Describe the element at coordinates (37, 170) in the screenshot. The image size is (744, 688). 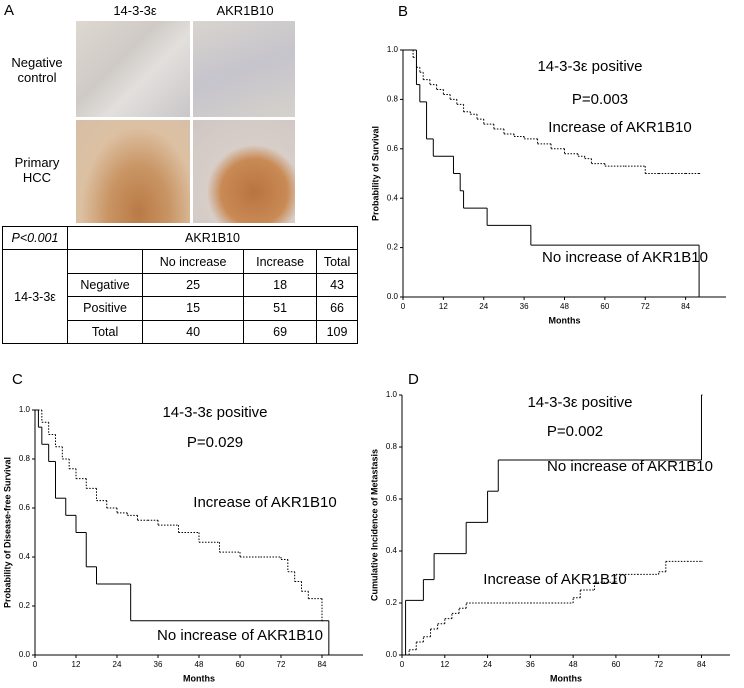
I see `row-label: Primary HCC` at that location.